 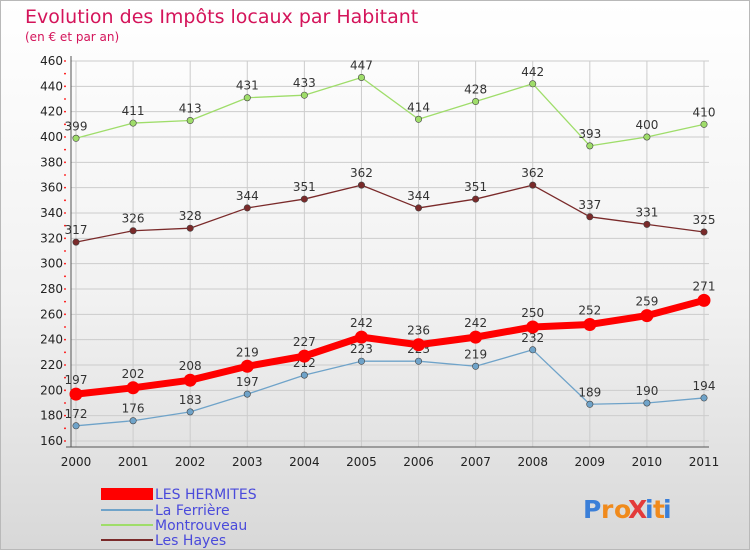 I want to click on data-label: 227, so click(x=304, y=342).